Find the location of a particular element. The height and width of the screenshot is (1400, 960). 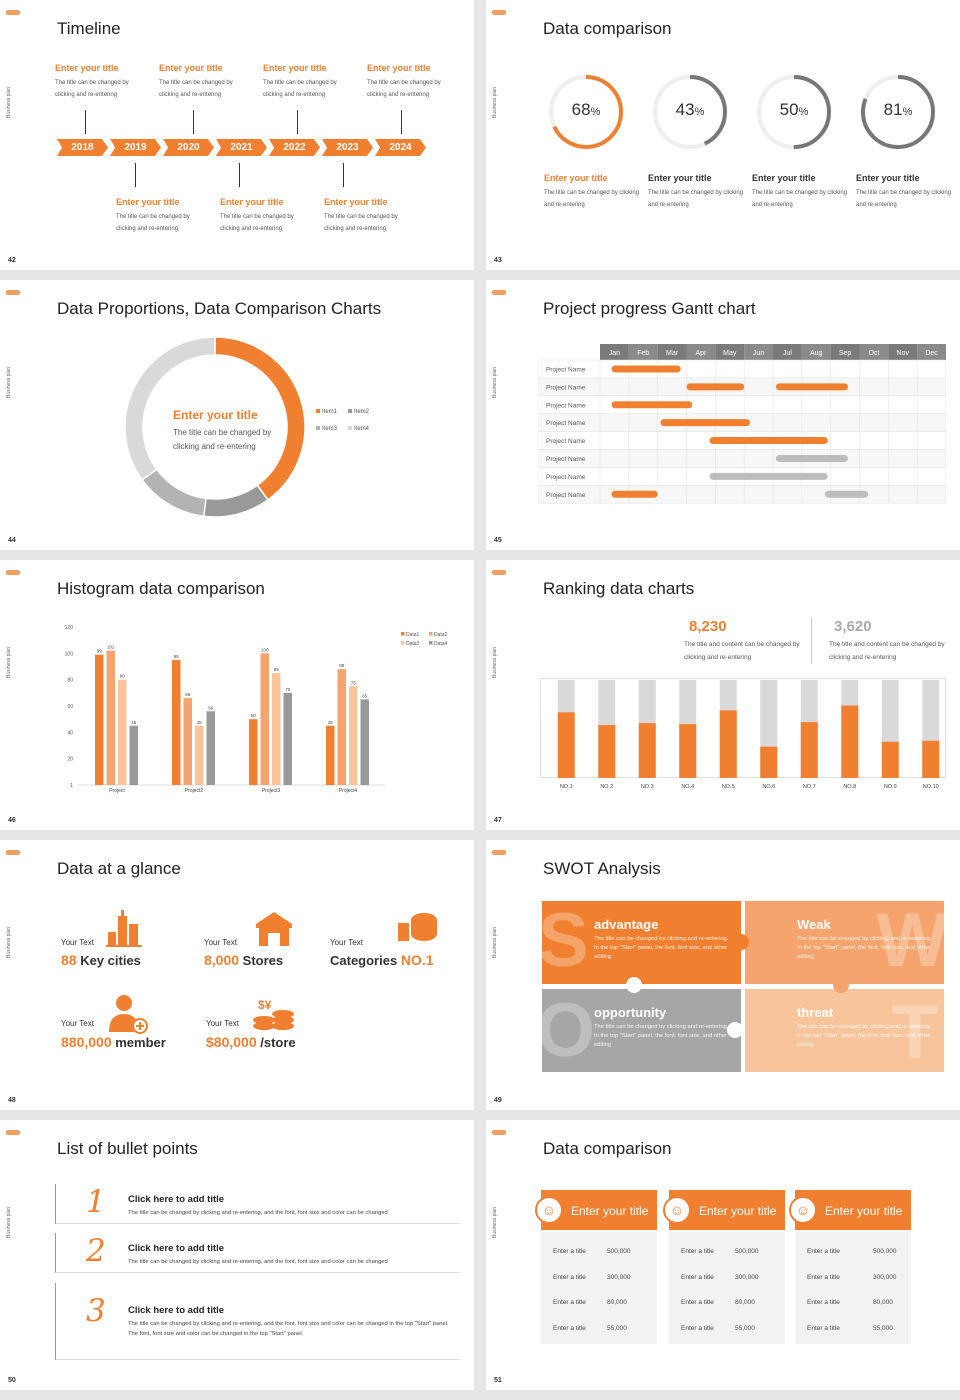

swot-letter: W is located at coordinates (910, 942).